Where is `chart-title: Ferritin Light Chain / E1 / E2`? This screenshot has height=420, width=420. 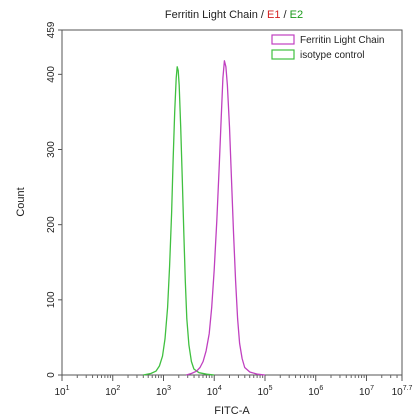
chart-title: Ferritin Light Chain / E1 / E2 is located at coordinates (234, 15).